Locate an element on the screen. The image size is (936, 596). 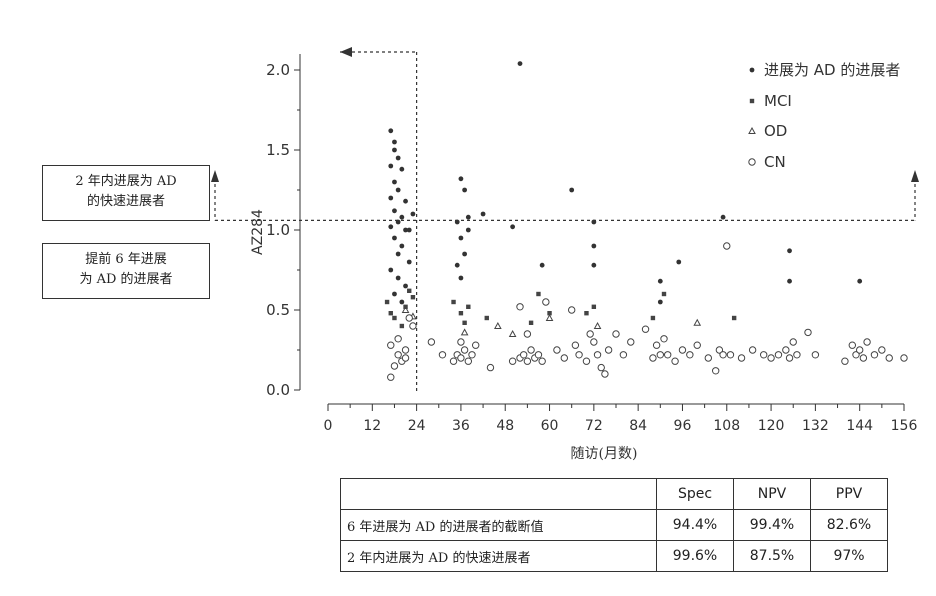
x-tick-label: 108 is located at coordinates (726, 426).